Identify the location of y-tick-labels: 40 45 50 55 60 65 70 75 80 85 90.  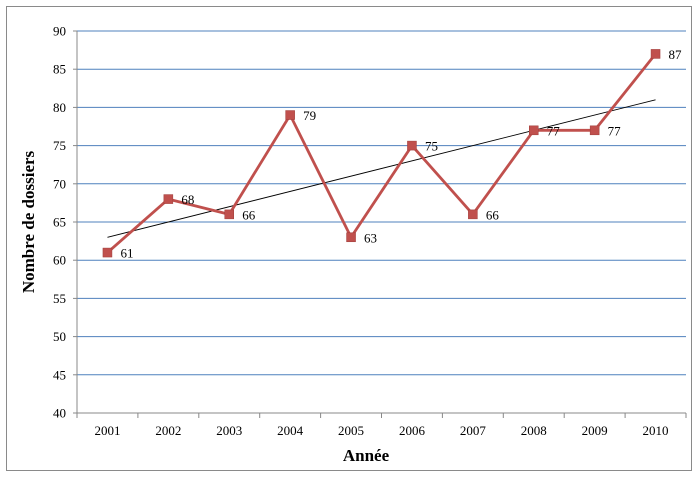
(59, 222).